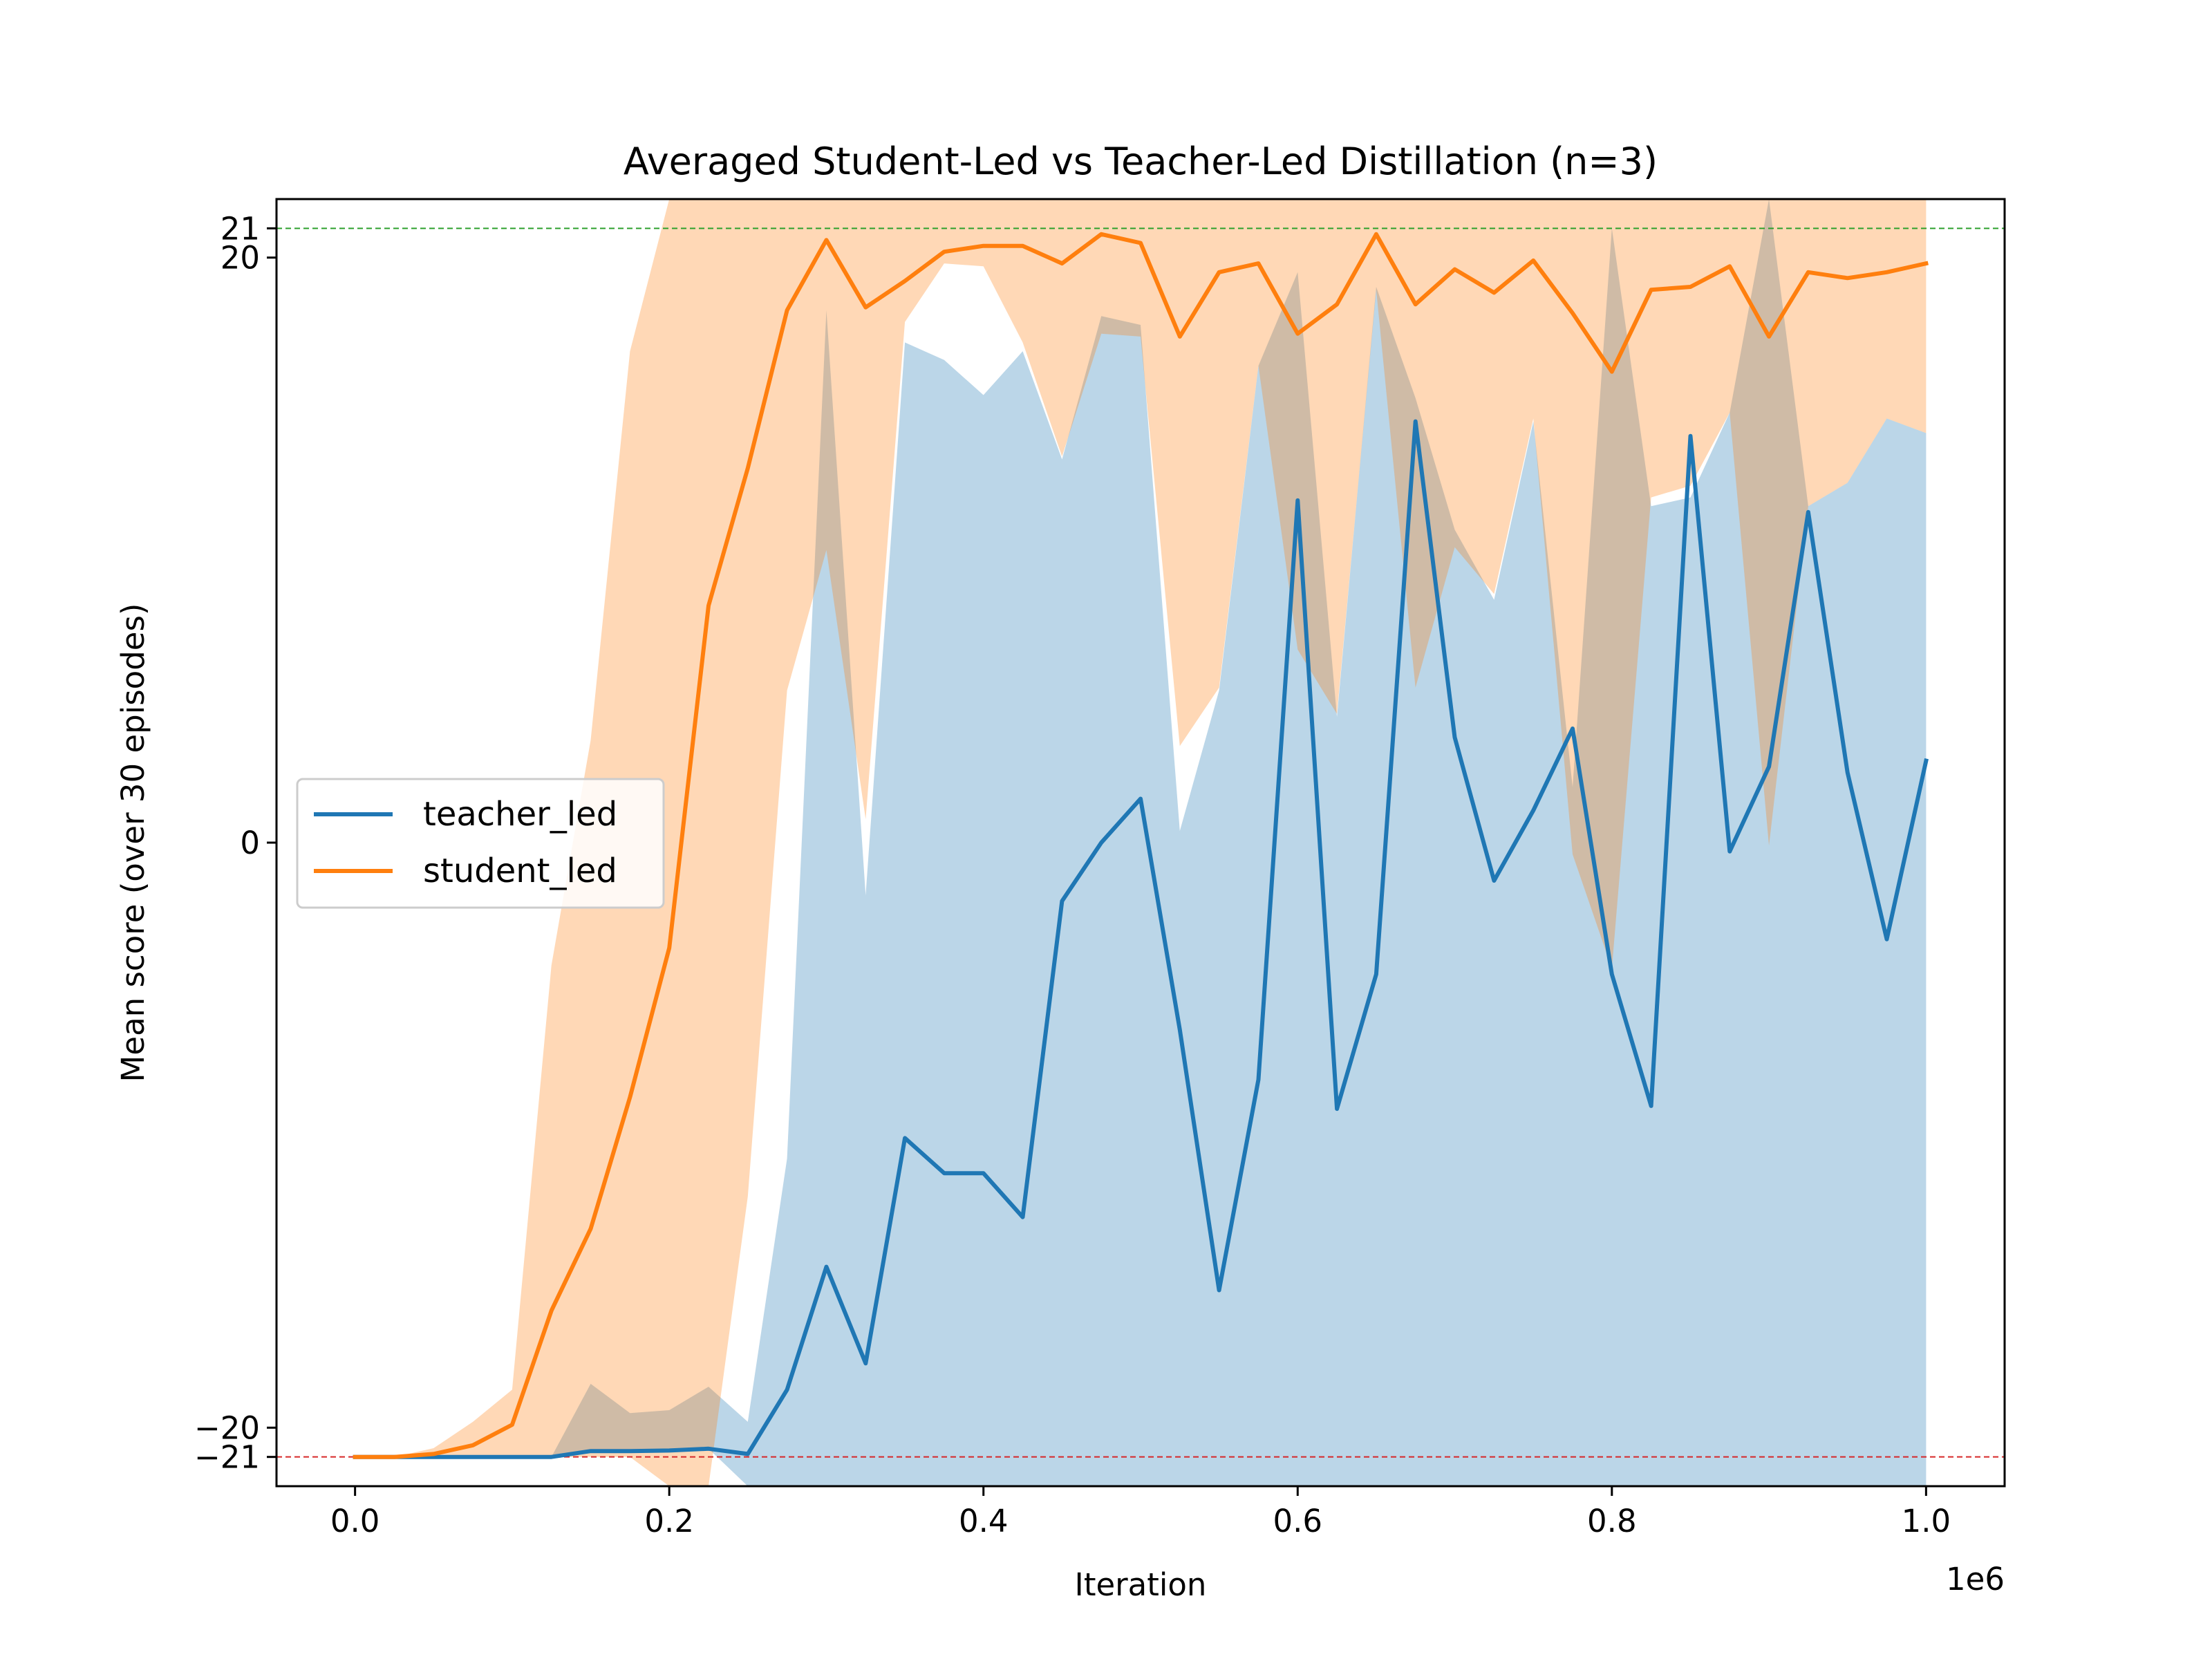 This screenshot has height=1659, width=2212. I want to click on x-tick-label: 0.4, so click(984, 1521).